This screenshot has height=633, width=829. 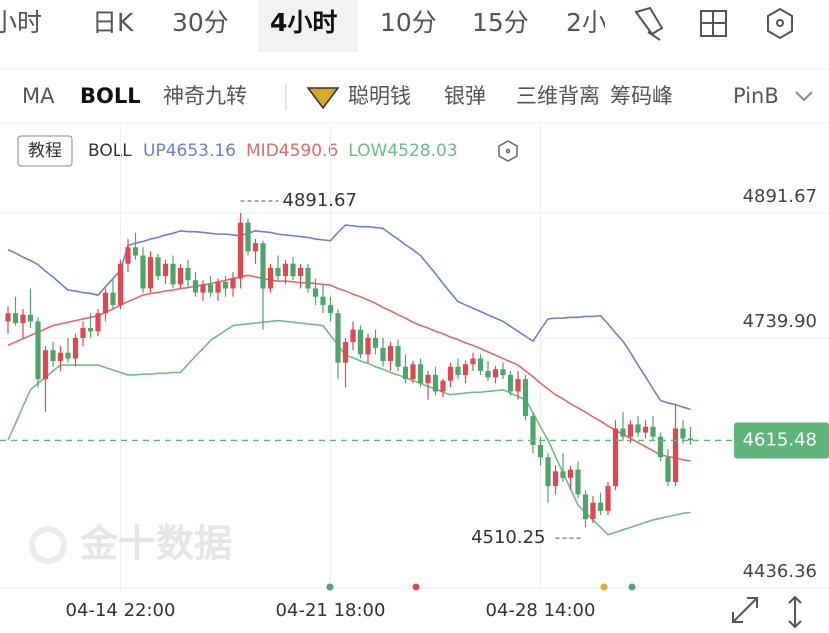 What do you see at coordinates (379, 96) in the screenshot?
I see `indicator: 聪明钱` at bounding box center [379, 96].